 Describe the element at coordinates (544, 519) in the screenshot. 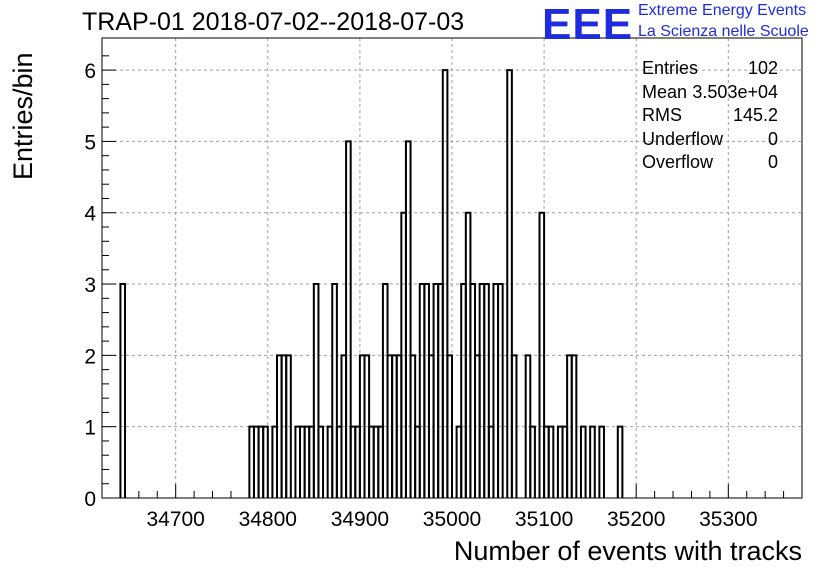

I see `x-tick-label: 35100` at that location.